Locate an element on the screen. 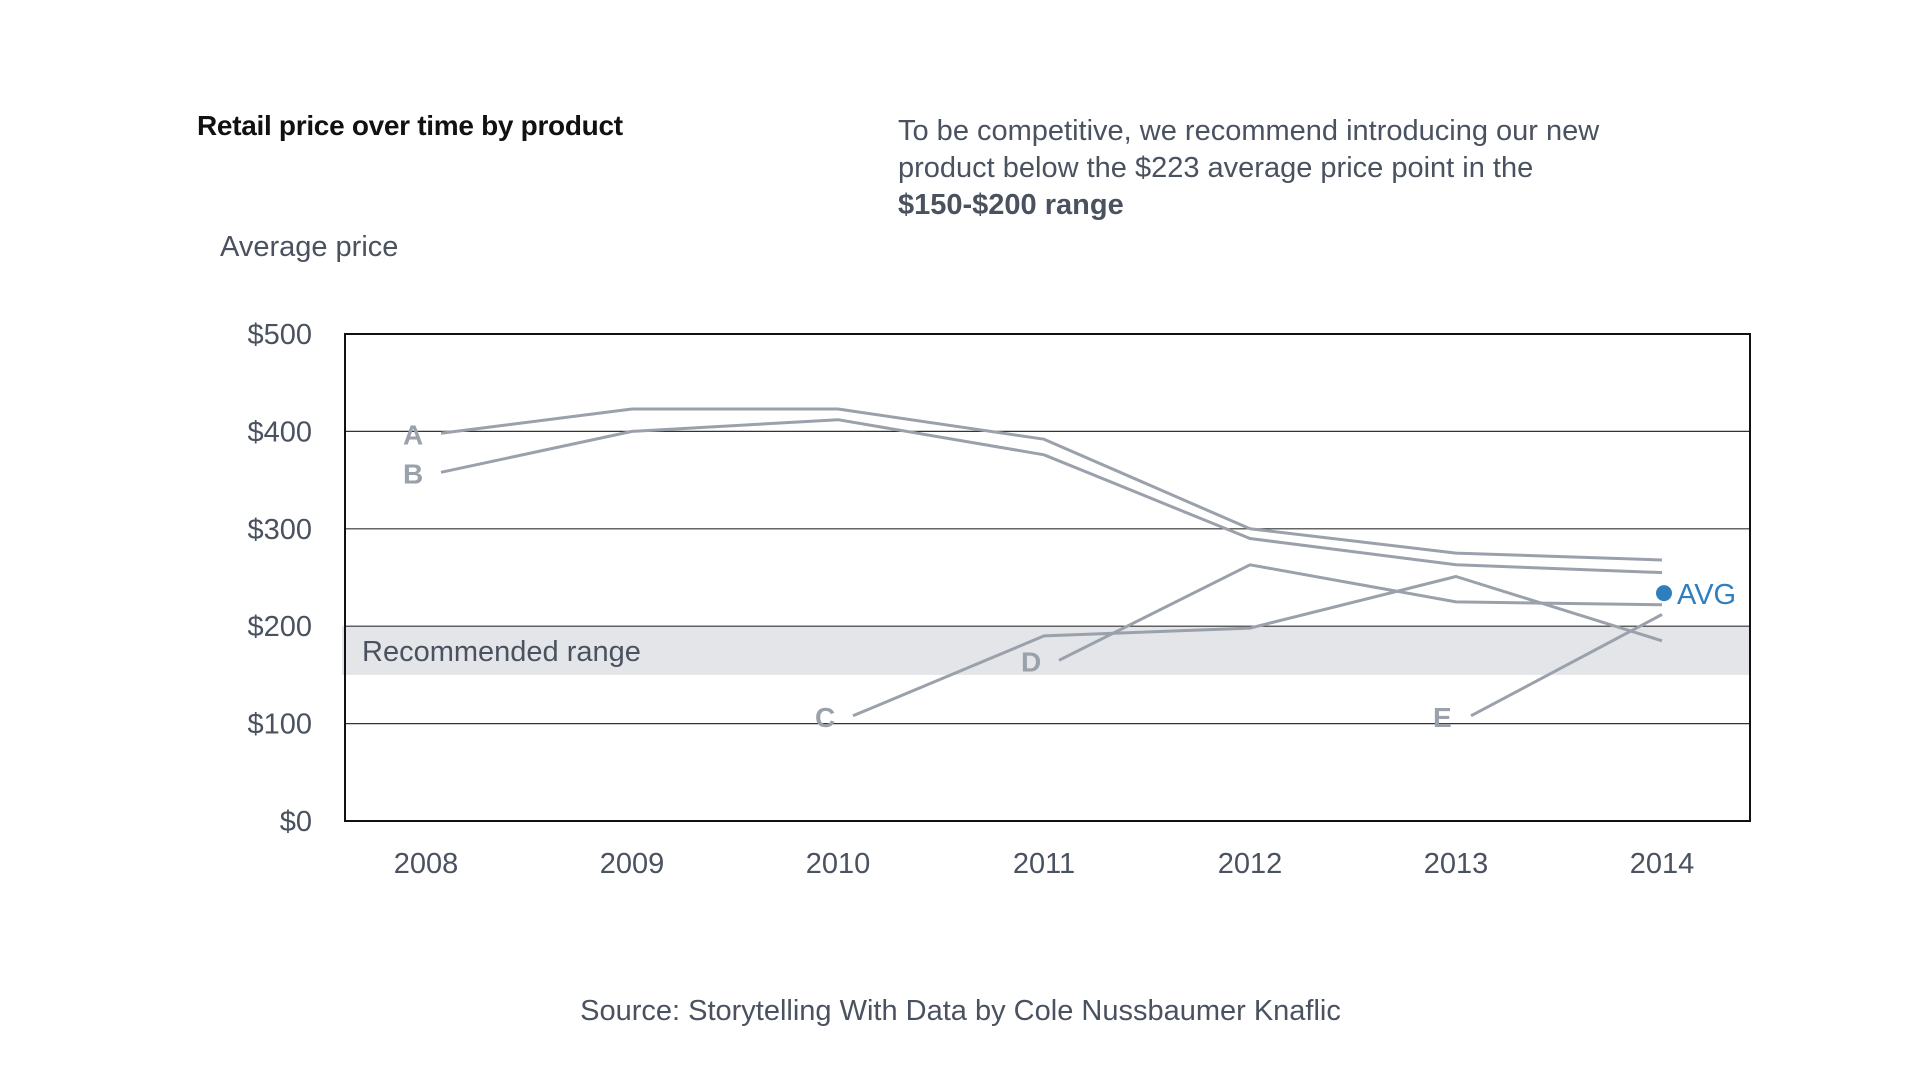  series-label-b: B is located at coordinates (413, 473).